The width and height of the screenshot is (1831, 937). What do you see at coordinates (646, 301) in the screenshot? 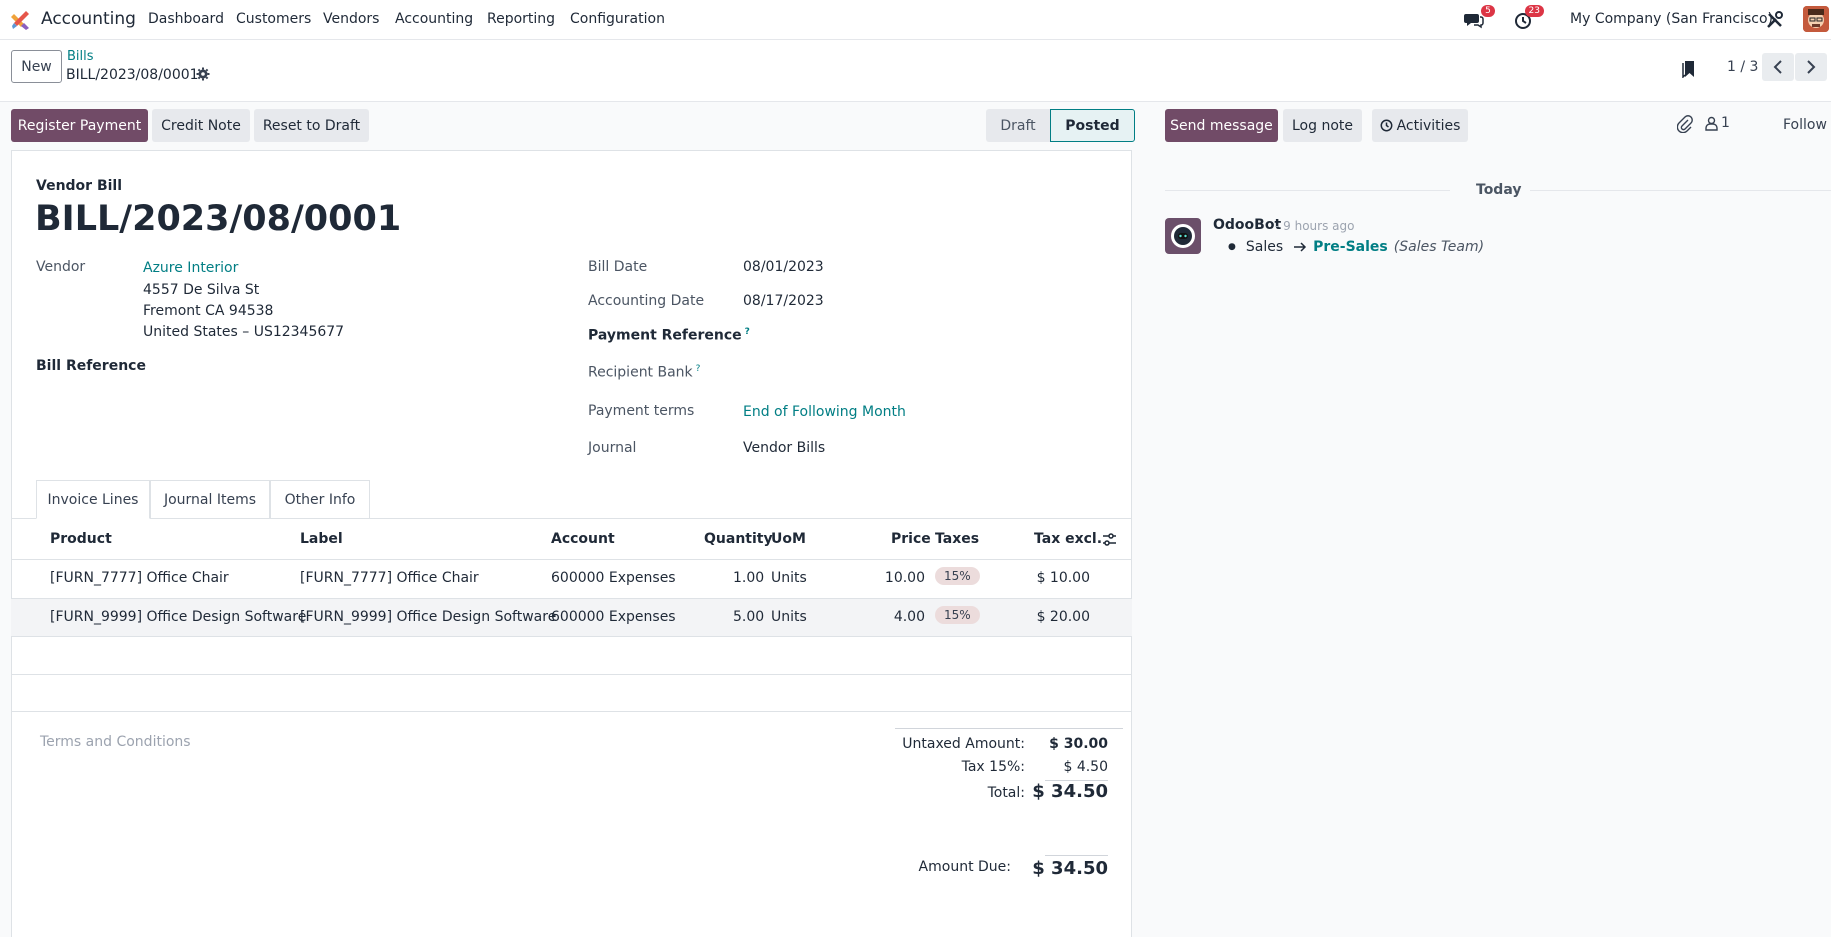
I see `accounting-date-label: Accounting Date` at bounding box center [646, 301].